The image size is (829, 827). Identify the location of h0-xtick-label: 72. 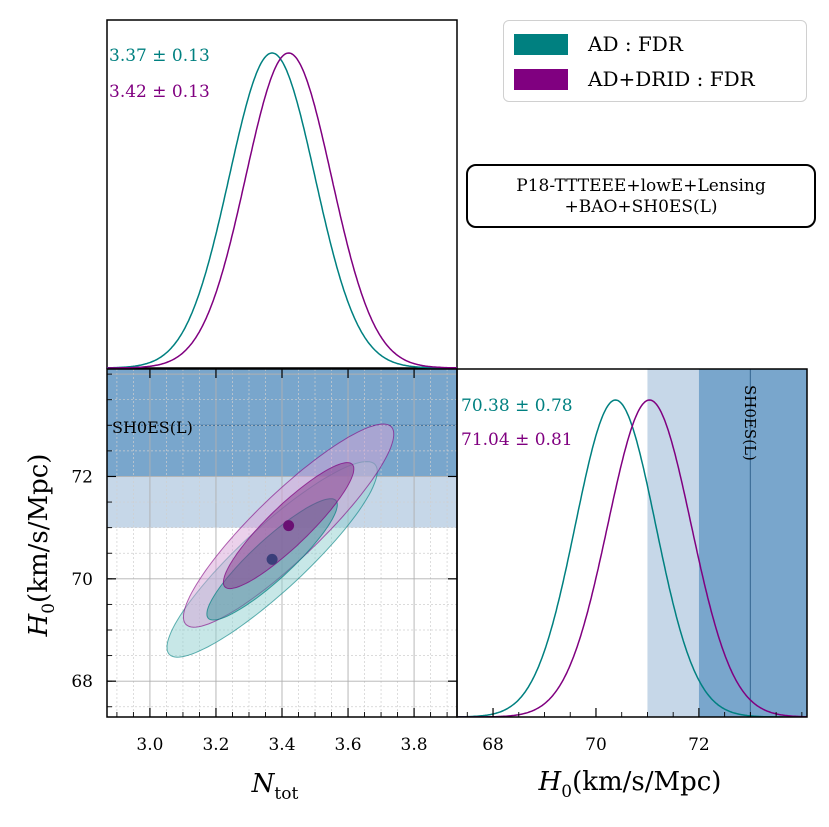
(699, 745).